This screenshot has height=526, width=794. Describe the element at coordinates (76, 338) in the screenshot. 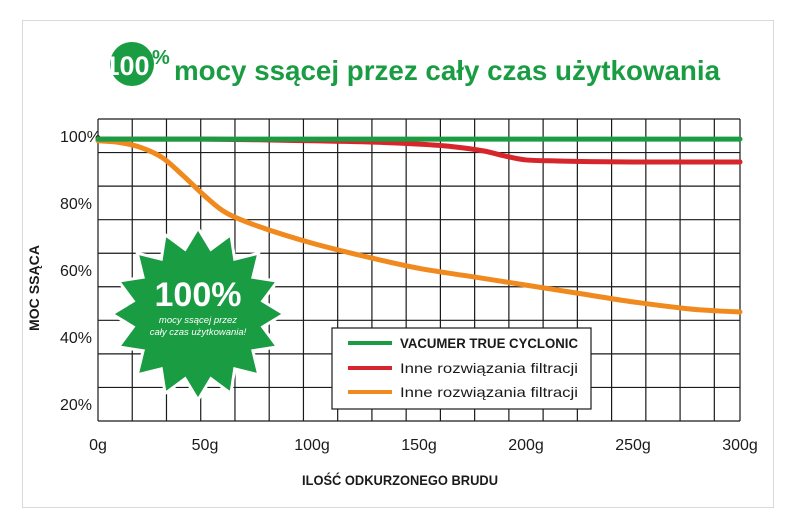

I see `y-tick-label: 40%` at that location.